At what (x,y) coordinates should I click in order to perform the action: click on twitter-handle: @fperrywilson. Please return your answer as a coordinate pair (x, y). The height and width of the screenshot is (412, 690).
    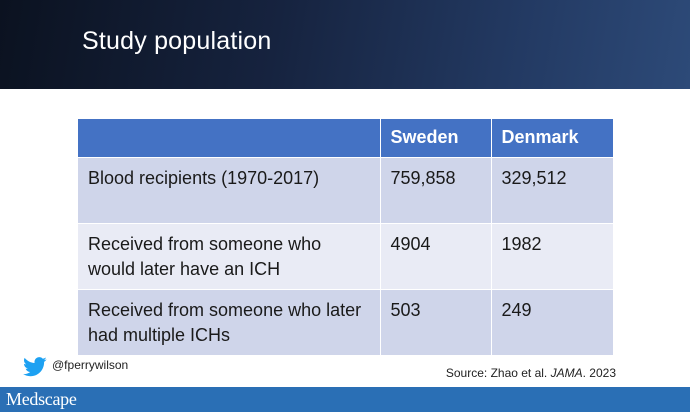
    Looking at the image, I should click on (90, 365).